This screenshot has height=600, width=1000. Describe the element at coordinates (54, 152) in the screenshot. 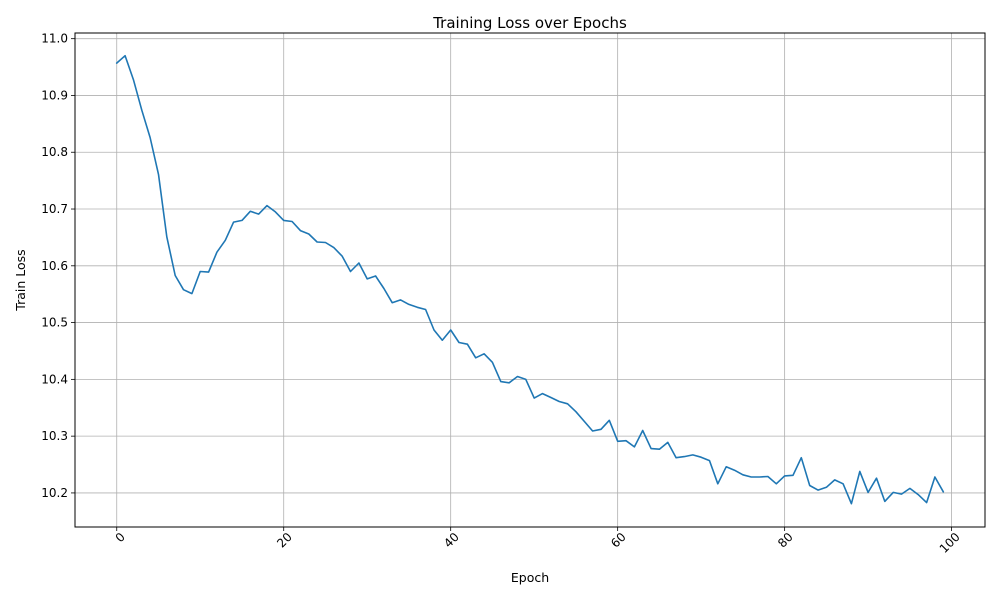

I see `y-tick-label: 10.8` at that location.